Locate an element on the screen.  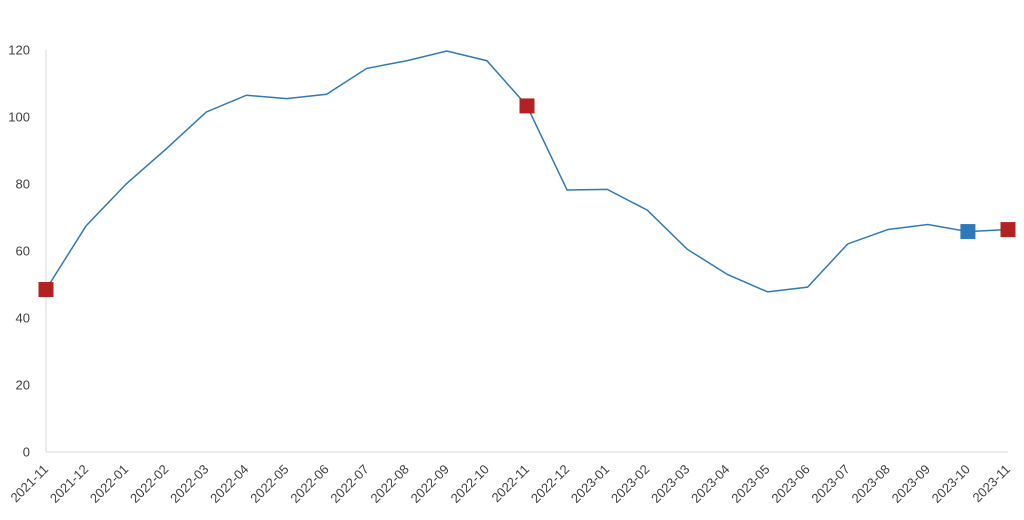
x-tick-label: 2023-08 is located at coordinates (871, 484).